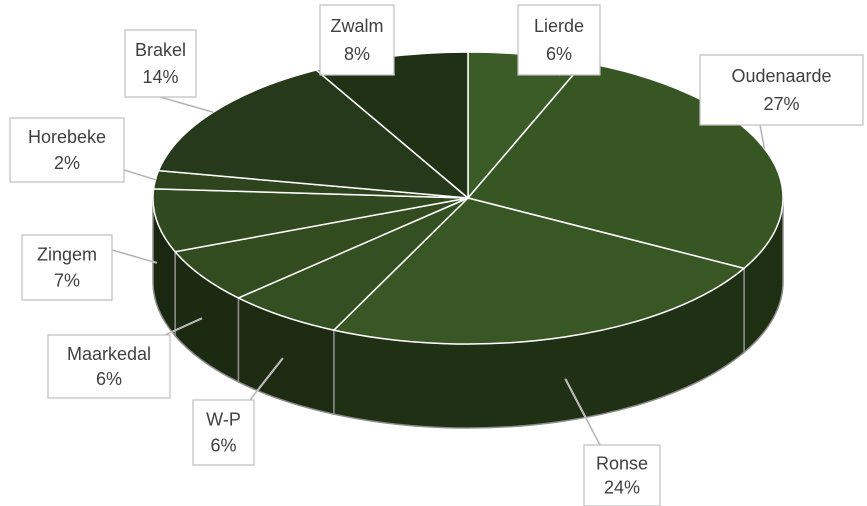 This screenshot has width=867, height=506. Describe the element at coordinates (67, 137) in the screenshot. I see `category-label: Horebeke` at that location.